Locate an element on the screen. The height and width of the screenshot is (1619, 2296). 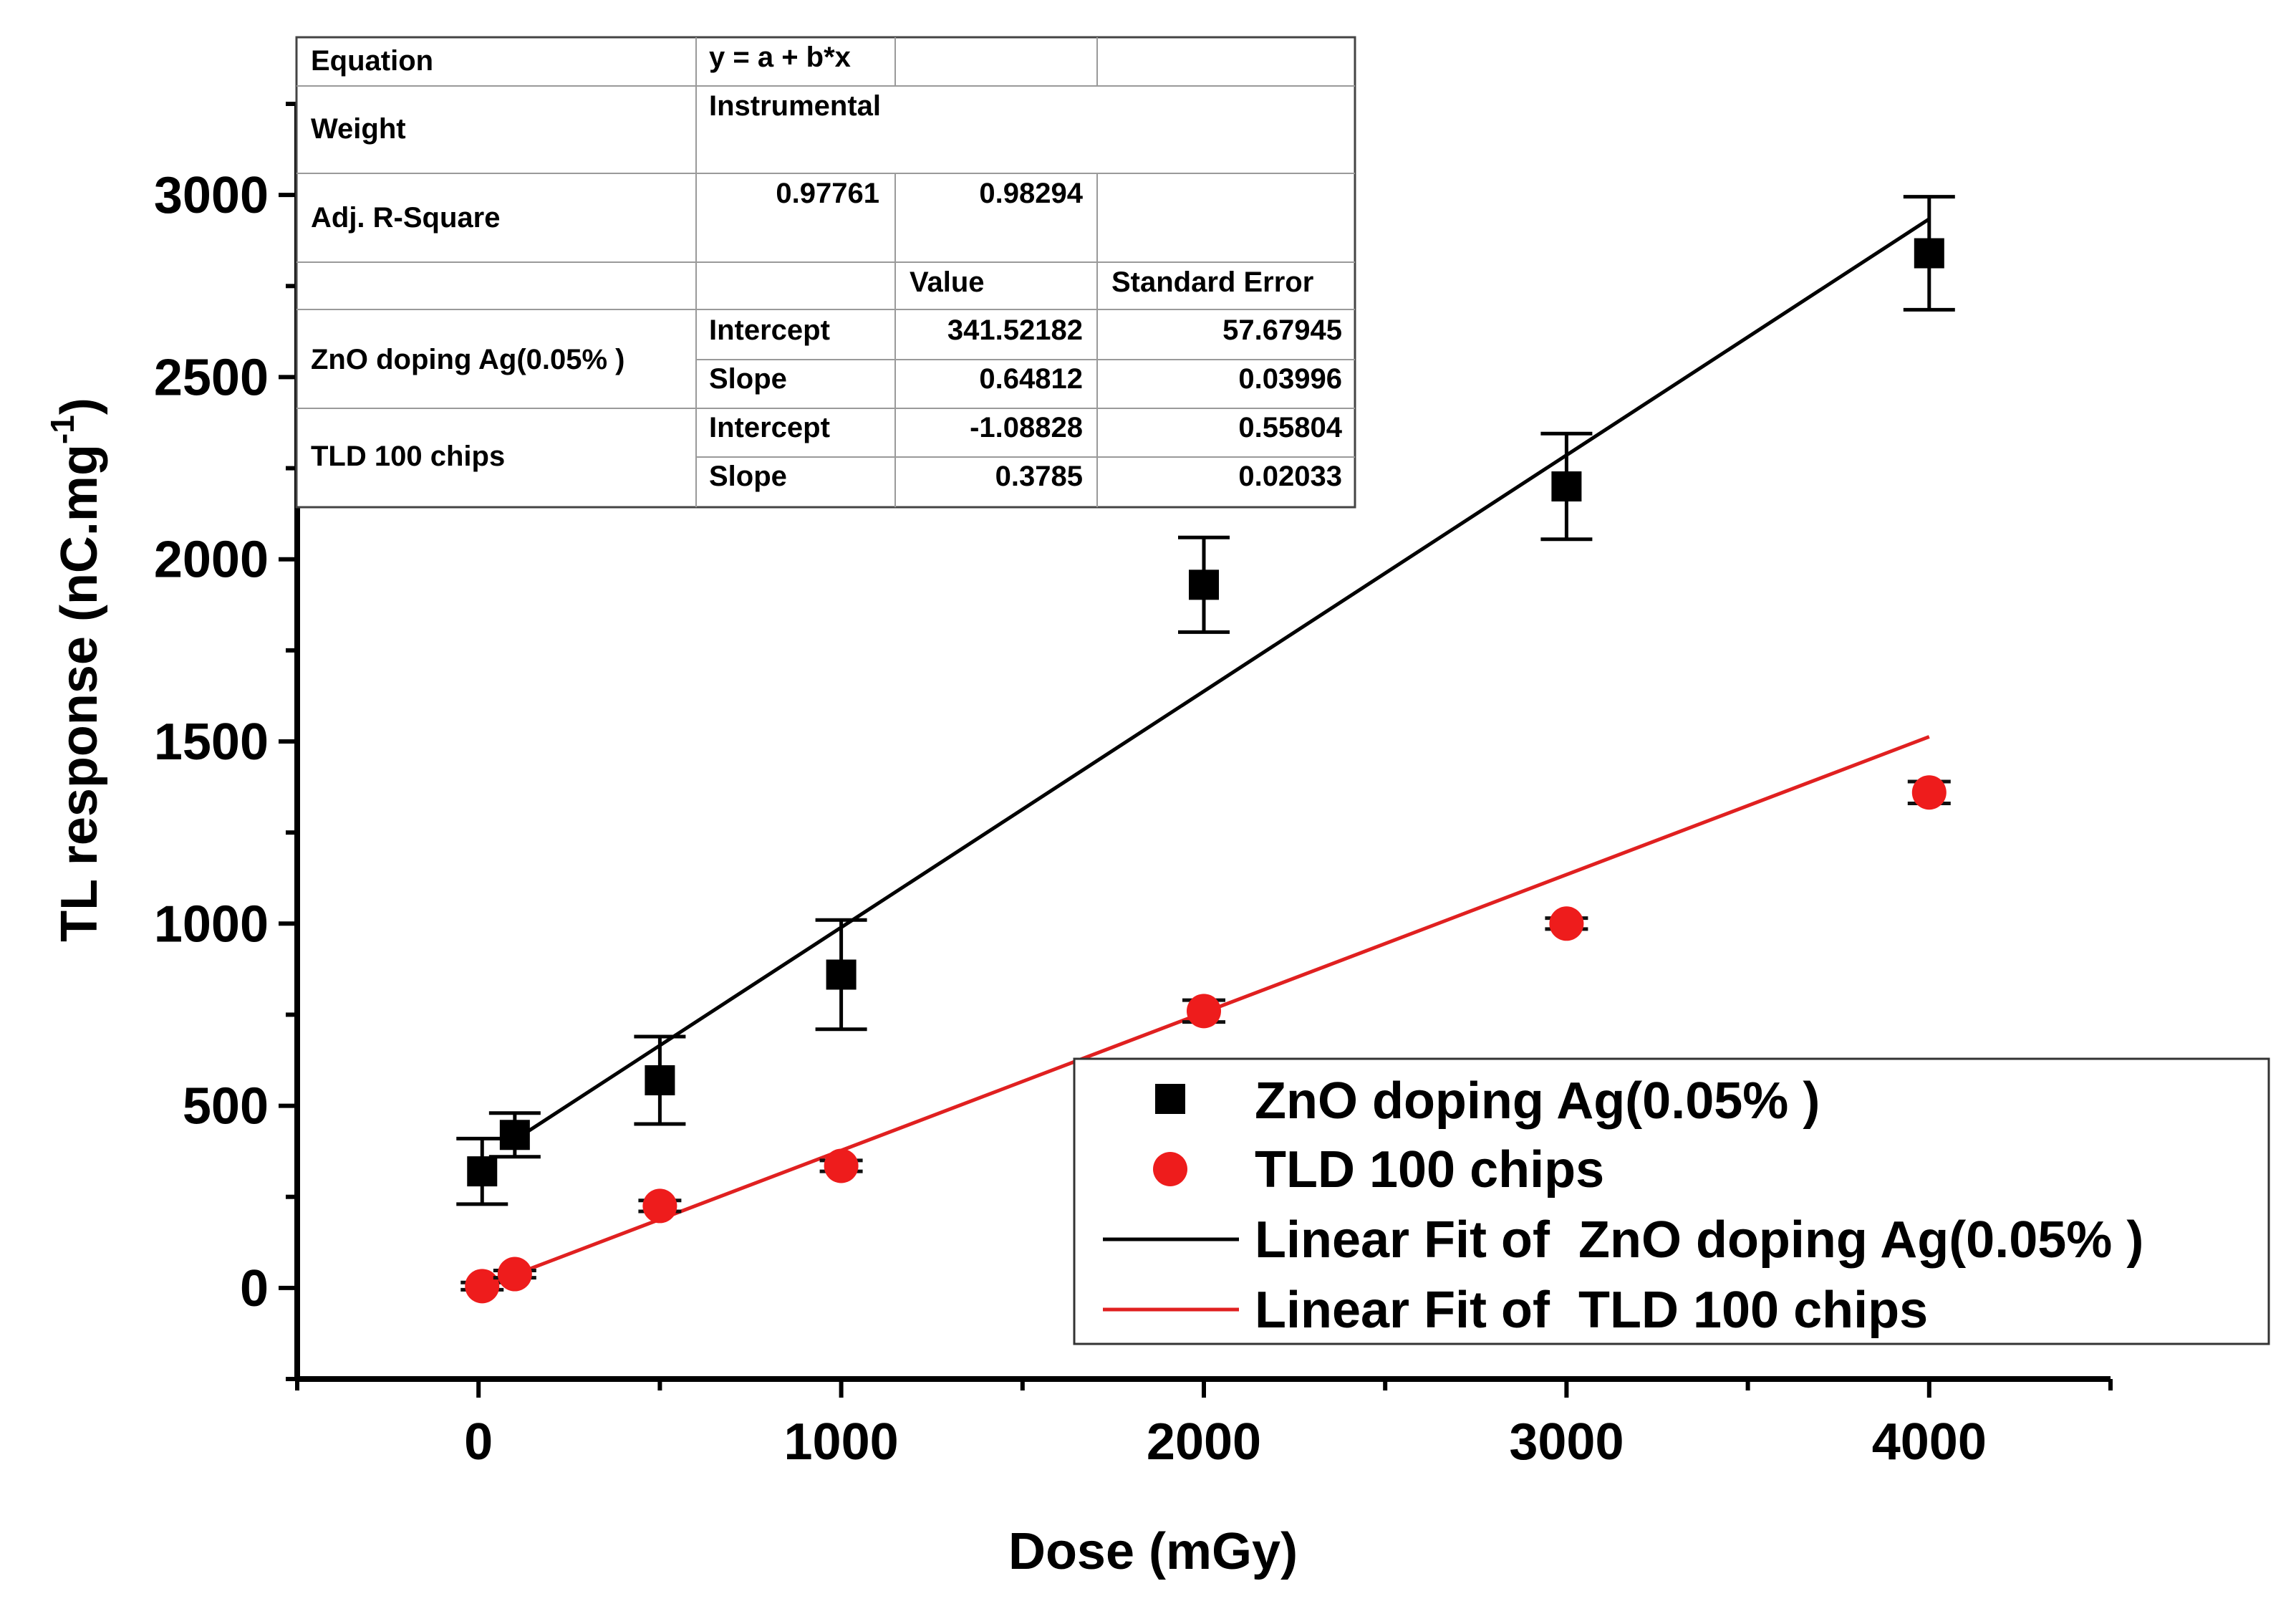
fit-table-zno-slope-error: 0.03996 is located at coordinates (1290, 379).